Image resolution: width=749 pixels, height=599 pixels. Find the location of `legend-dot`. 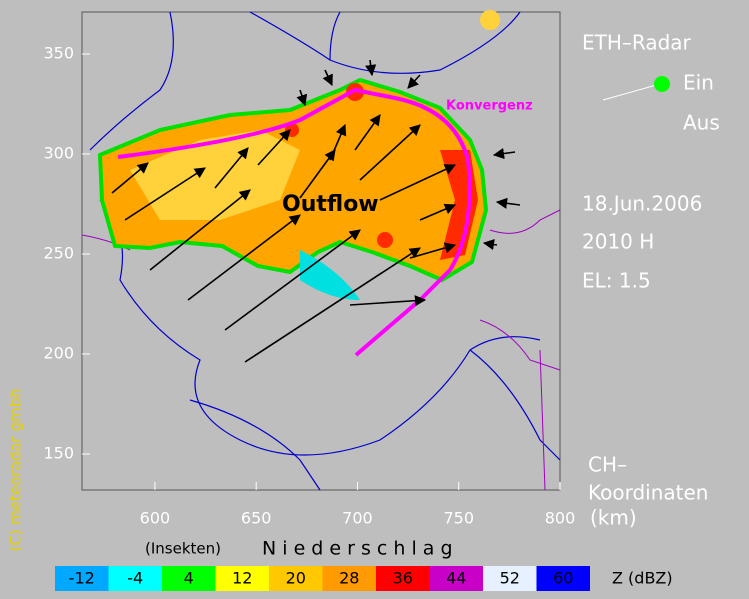

legend-dot is located at coordinates (662, 84).